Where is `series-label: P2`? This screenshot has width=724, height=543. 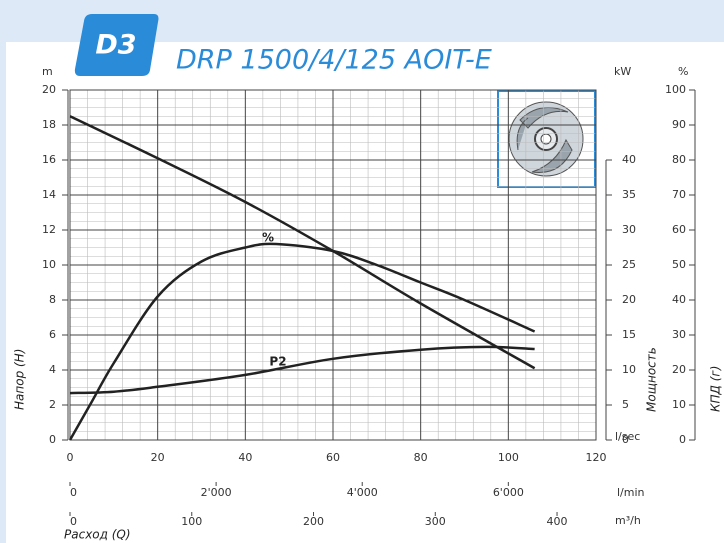
series-label: P2 is located at coordinates (277, 362).